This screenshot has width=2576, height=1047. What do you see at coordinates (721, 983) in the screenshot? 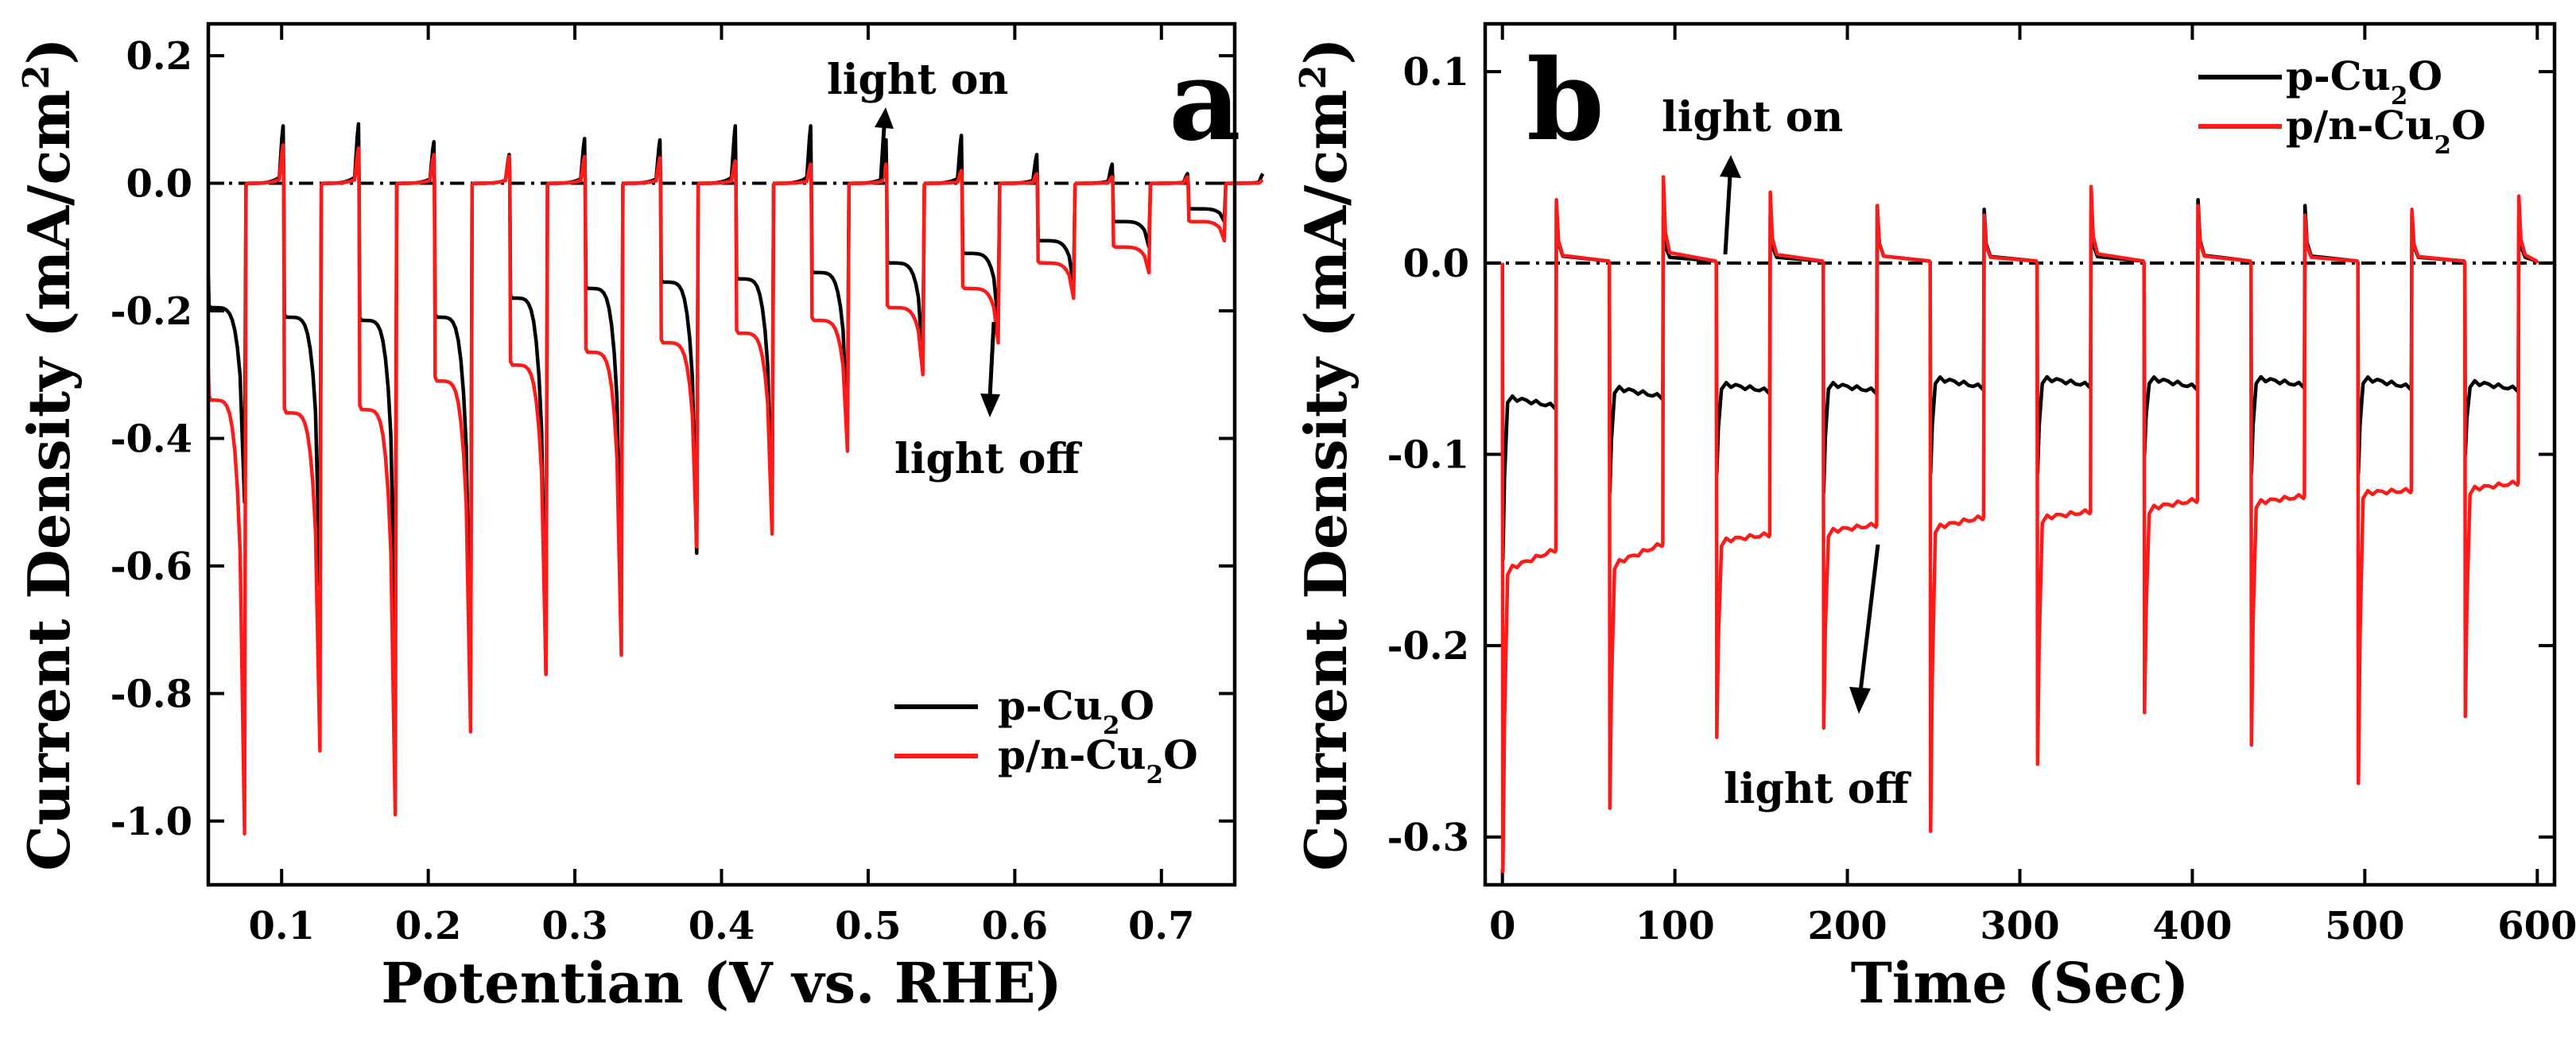
I see `x-axis-label: Potentian (V vs. RHE)` at bounding box center [721, 983].